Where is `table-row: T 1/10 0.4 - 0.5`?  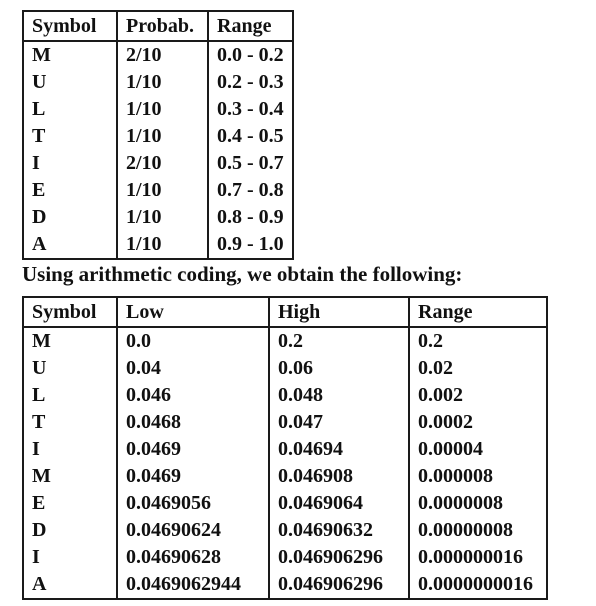
table-row: T 1/10 0.4 - 0.5 is located at coordinates (158, 136).